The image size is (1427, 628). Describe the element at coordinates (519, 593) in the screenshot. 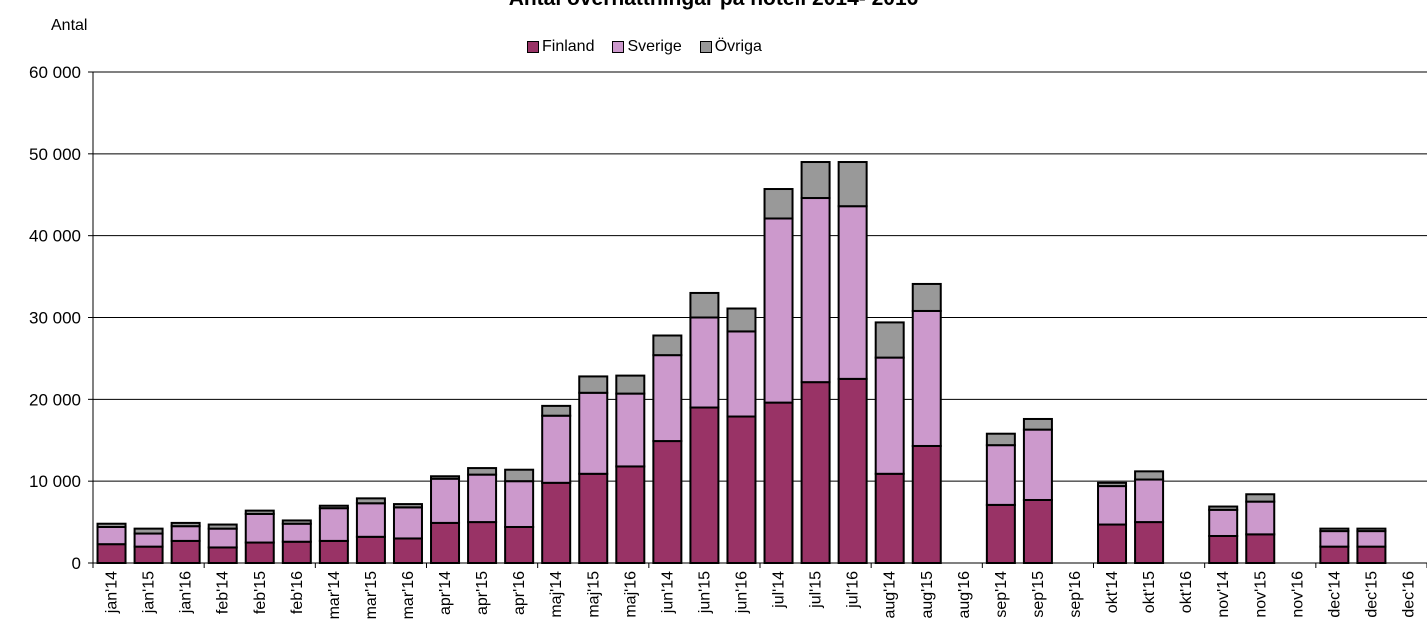

I see `x-tick-label: apr'16` at that location.